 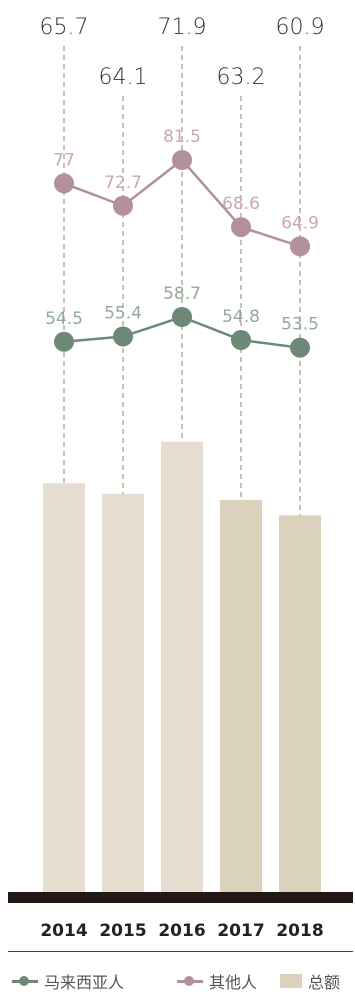 I want to click on legend-box-symbol, so click(x=291, y=981).